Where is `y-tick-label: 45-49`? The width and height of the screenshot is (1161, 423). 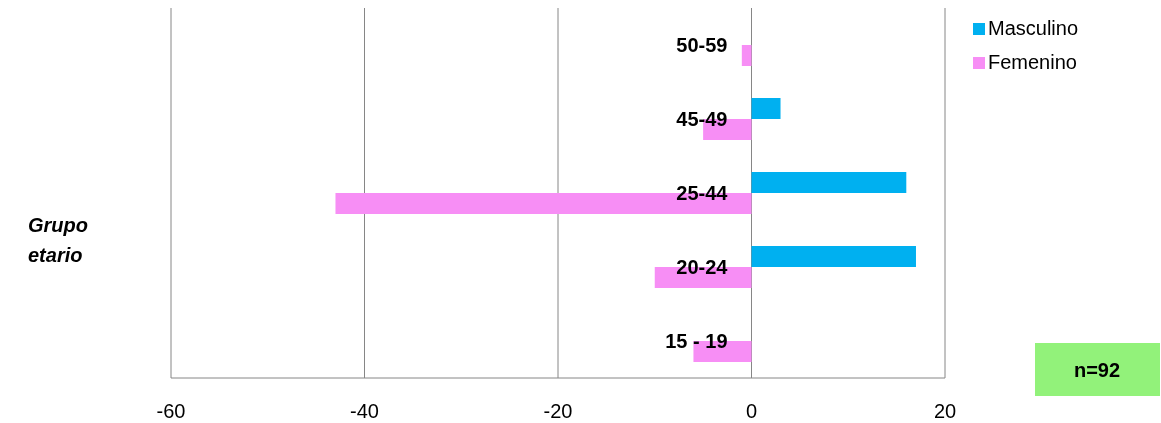 y-tick-label: 45-49 is located at coordinates (702, 119).